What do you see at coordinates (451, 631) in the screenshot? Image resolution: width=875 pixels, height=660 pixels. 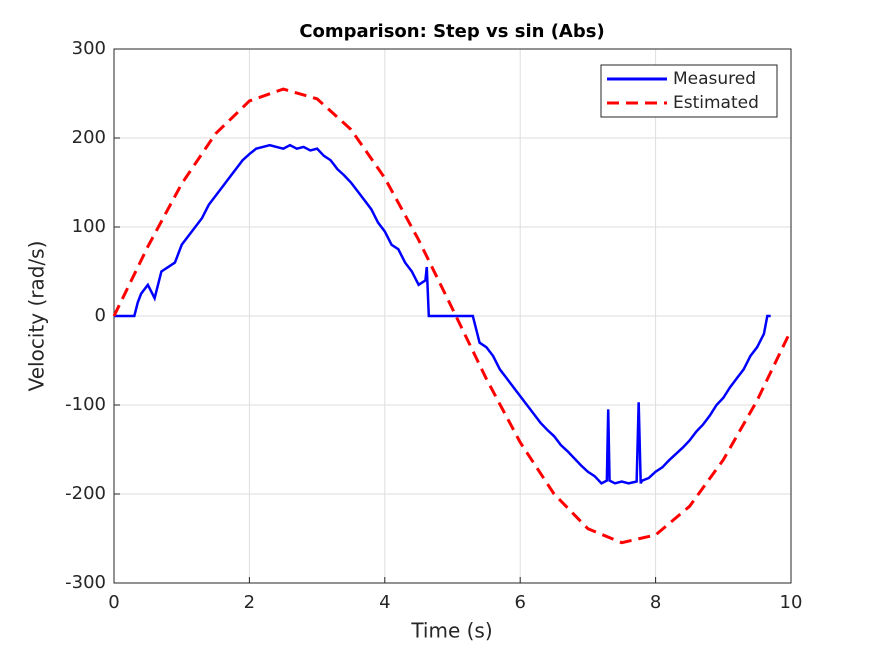 I see `x-axis-label: Time (s)` at bounding box center [451, 631].